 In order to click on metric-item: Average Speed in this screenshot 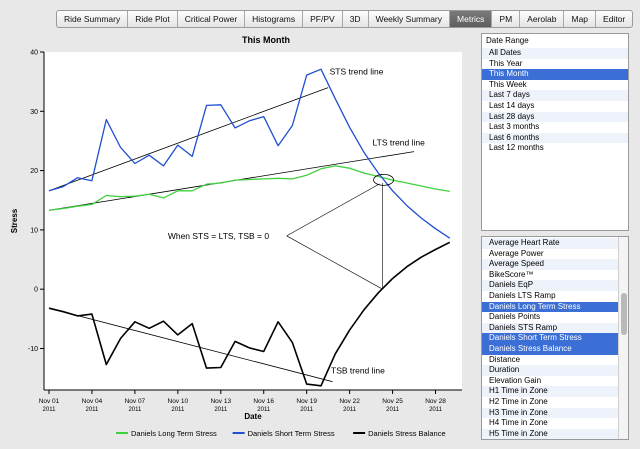, I will do `click(555, 264)`.